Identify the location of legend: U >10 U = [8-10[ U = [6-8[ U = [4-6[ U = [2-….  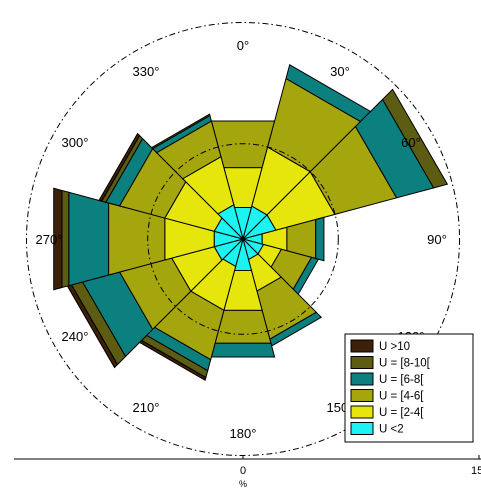
(409, 388).